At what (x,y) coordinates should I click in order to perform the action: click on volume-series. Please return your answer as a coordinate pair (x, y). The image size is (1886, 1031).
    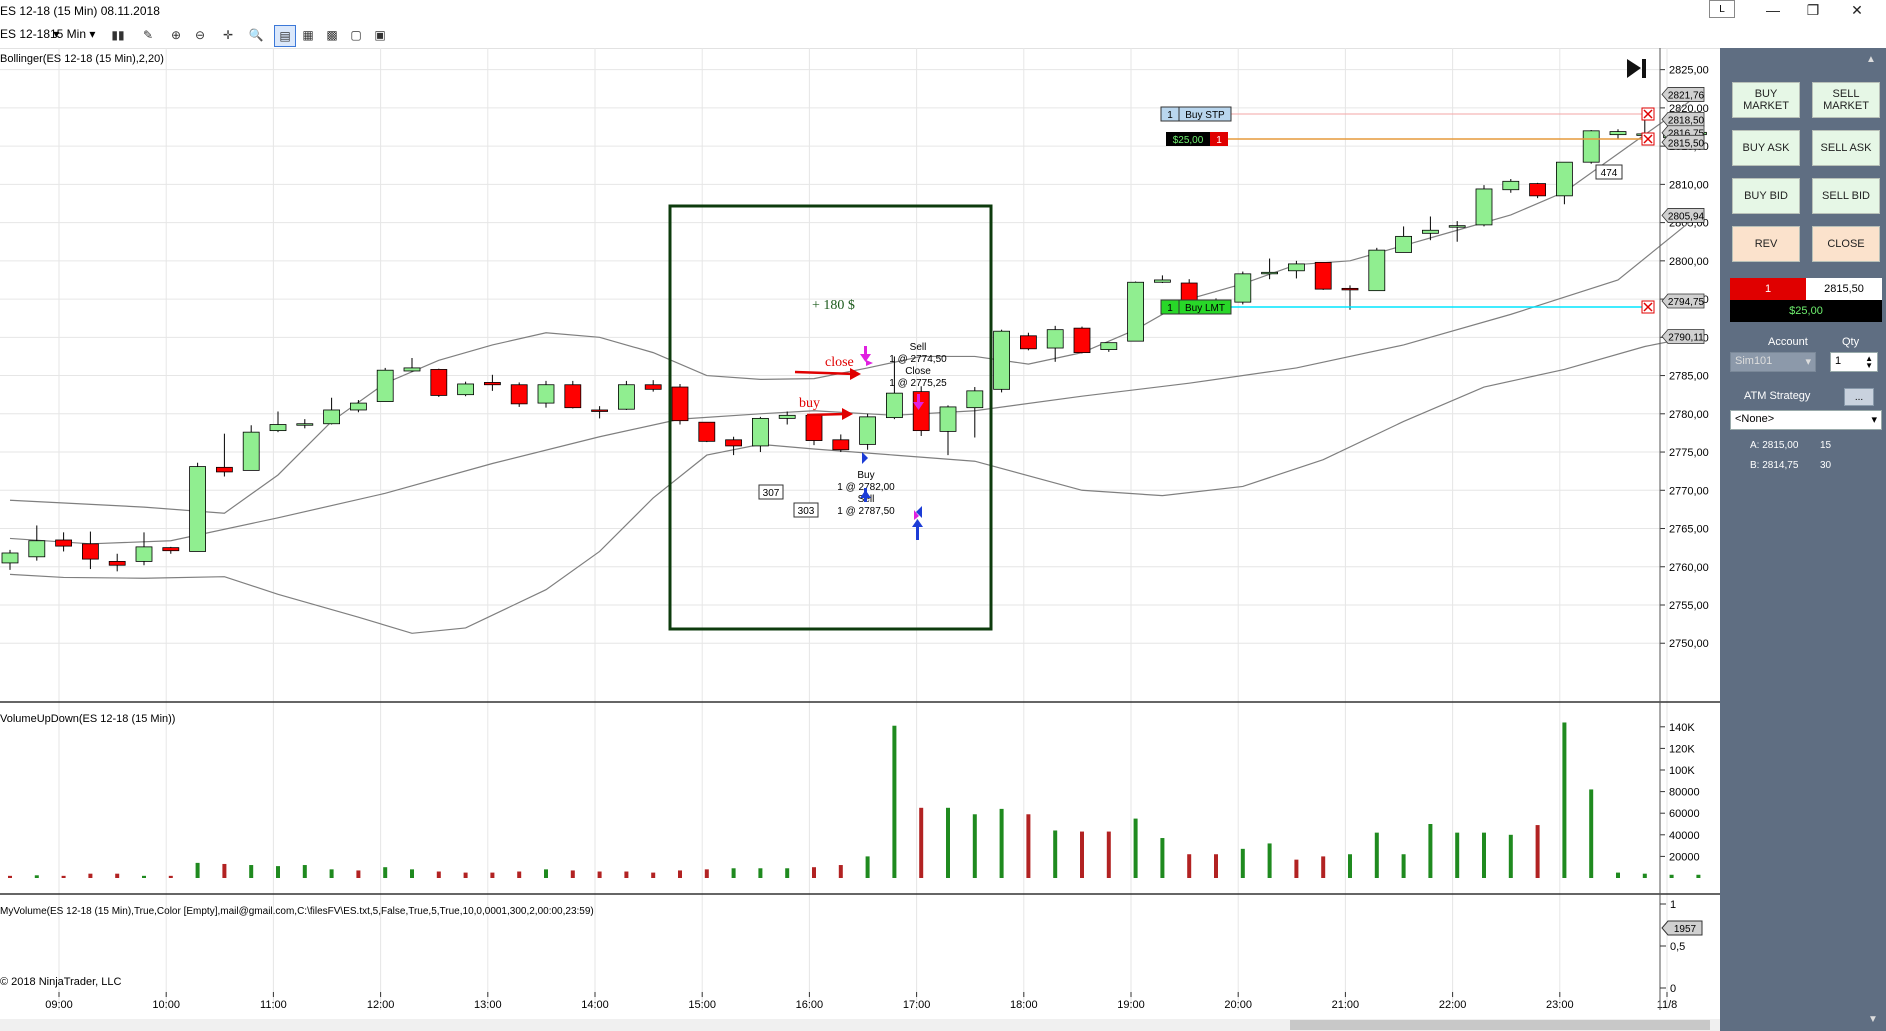
    Looking at the image, I should click on (854, 800).